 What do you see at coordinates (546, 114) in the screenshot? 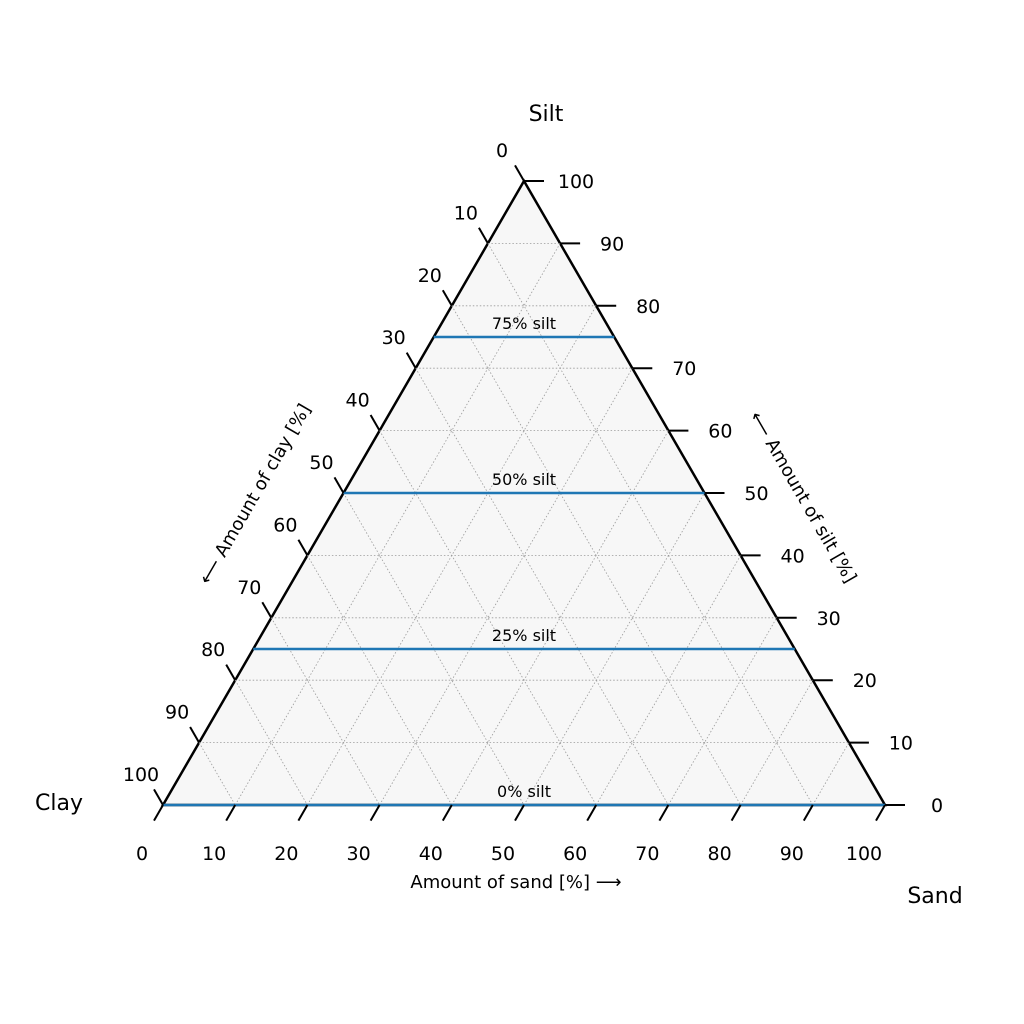
I see `vertex-label-silt: Silt` at bounding box center [546, 114].